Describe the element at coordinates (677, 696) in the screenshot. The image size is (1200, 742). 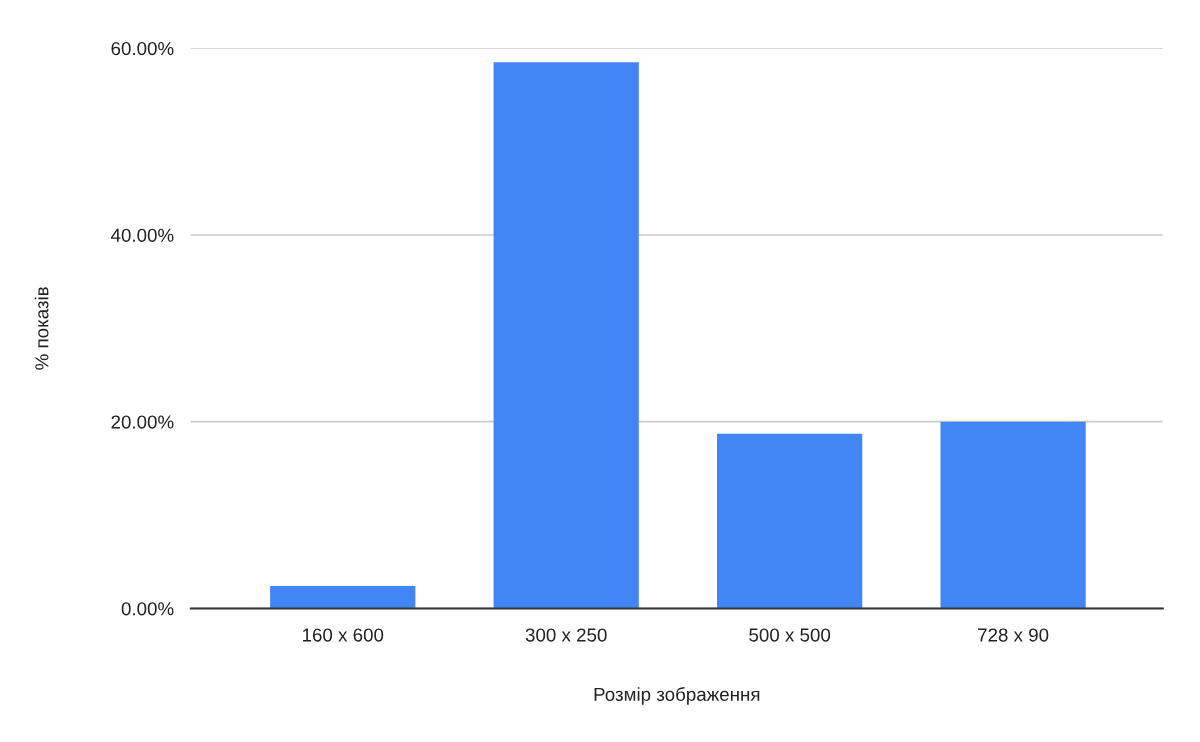
I see `x-axis-title: Розмір зображення` at that location.